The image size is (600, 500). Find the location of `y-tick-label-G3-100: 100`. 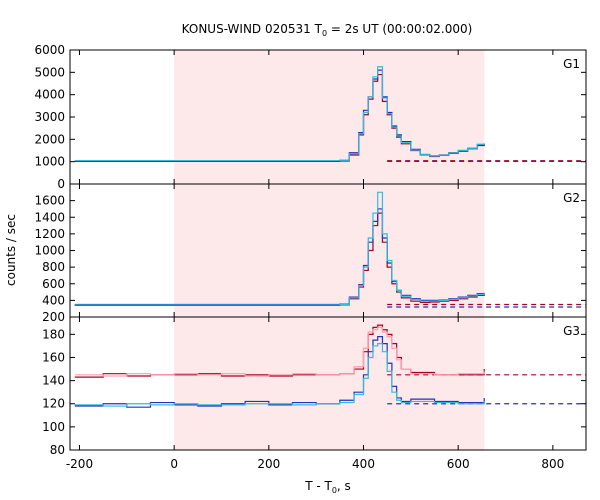

y-tick-label-G3-100: 100 is located at coordinates (53, 427).